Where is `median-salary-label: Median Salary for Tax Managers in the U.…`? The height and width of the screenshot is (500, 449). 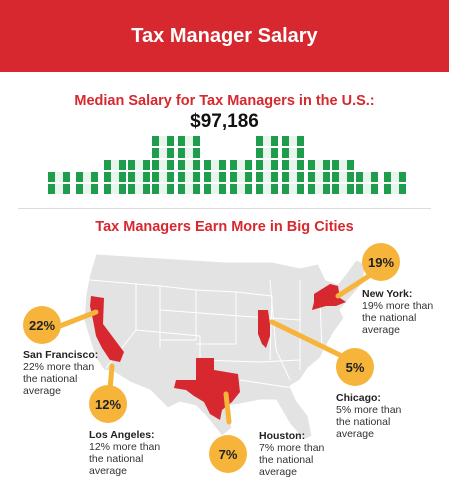
median-salary-label: Median Salary for Tax Managers in the U.… is located at coordinates (224, 101).